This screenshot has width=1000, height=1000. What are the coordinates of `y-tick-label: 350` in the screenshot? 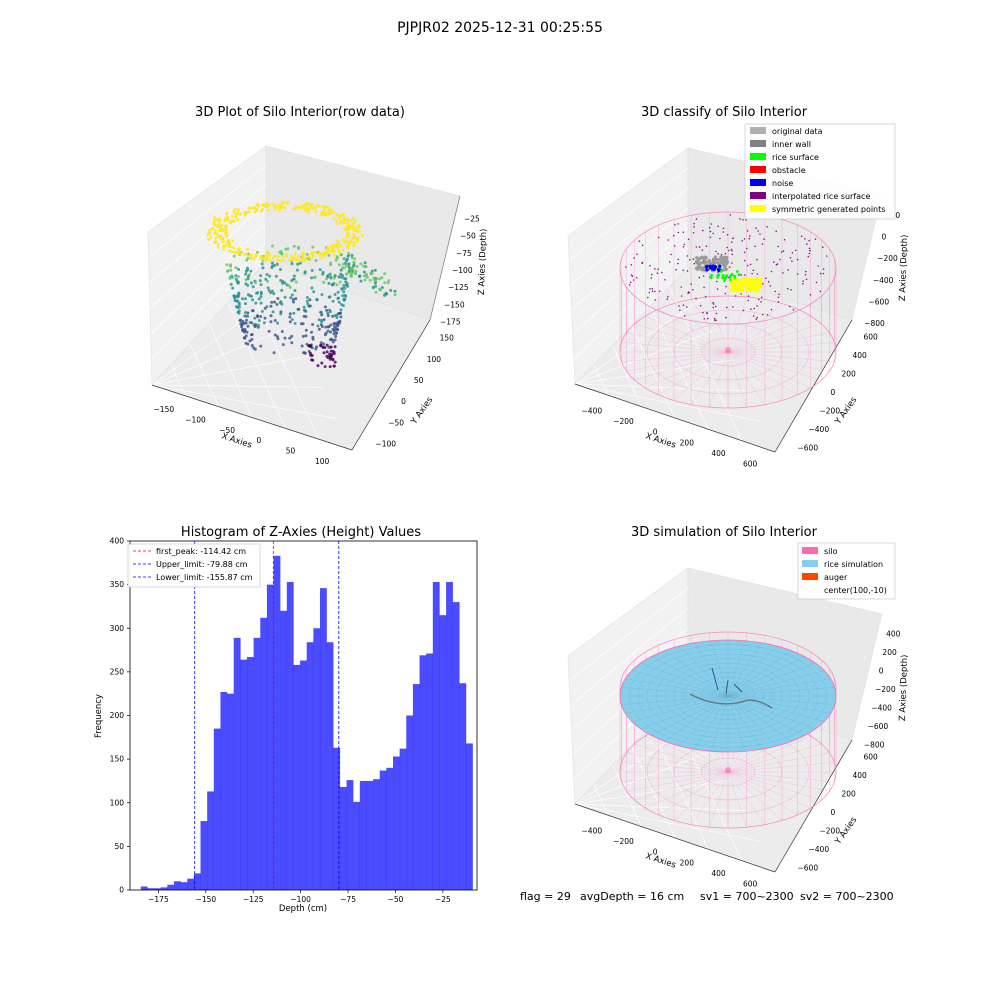 It's located at (117, 584).